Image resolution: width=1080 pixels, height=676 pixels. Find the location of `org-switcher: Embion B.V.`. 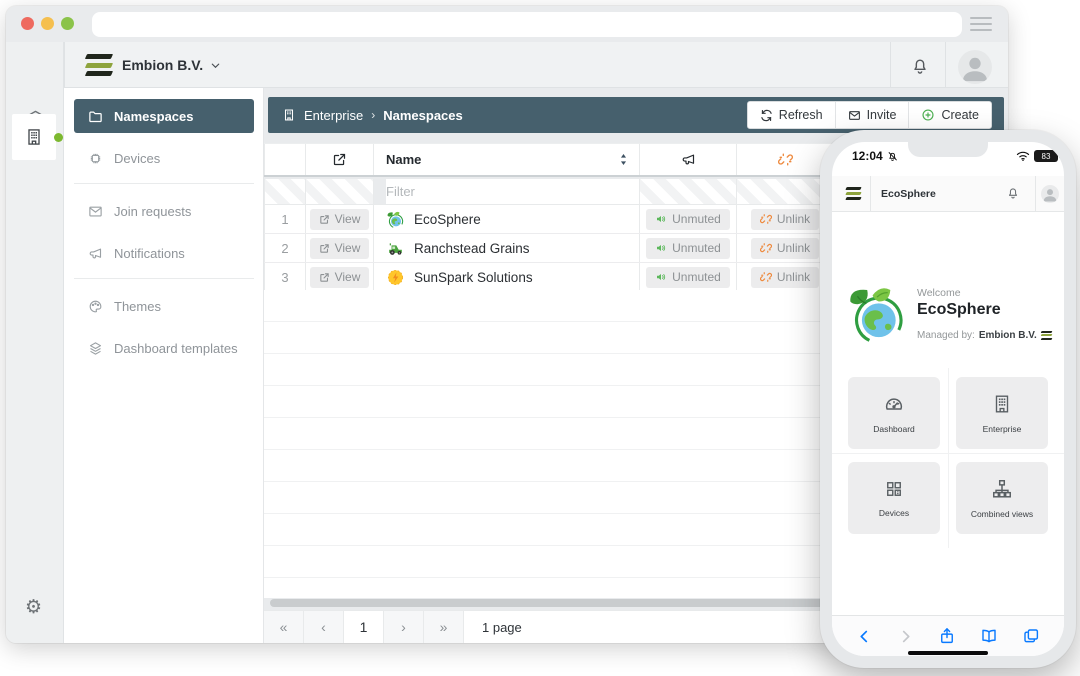

org-switcher: Embion B.V. is located at coordinates (171, 65).